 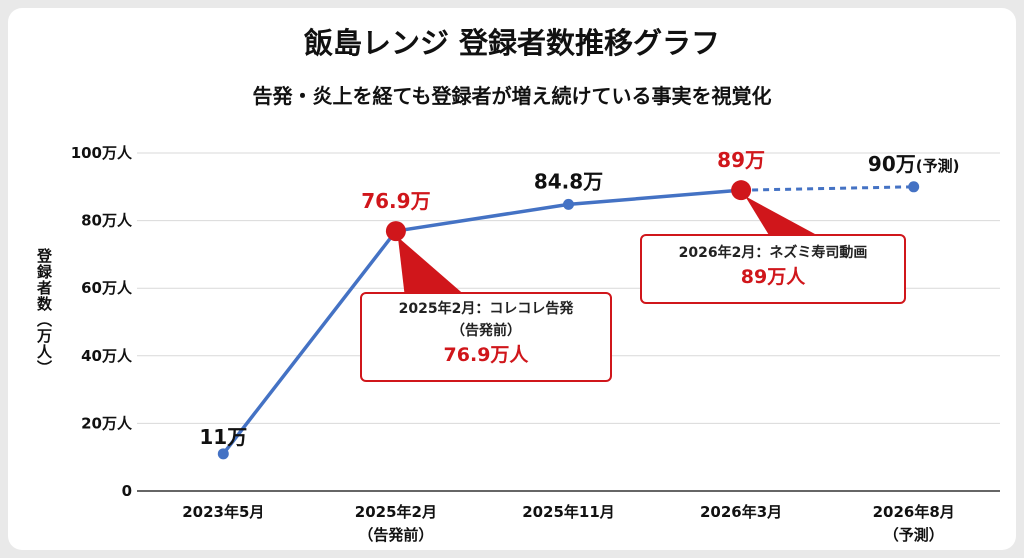 I want to click on annotation-callout-video: 2026年2月：ネズミ寿司動画 89万人, so click(x=773, y=269).